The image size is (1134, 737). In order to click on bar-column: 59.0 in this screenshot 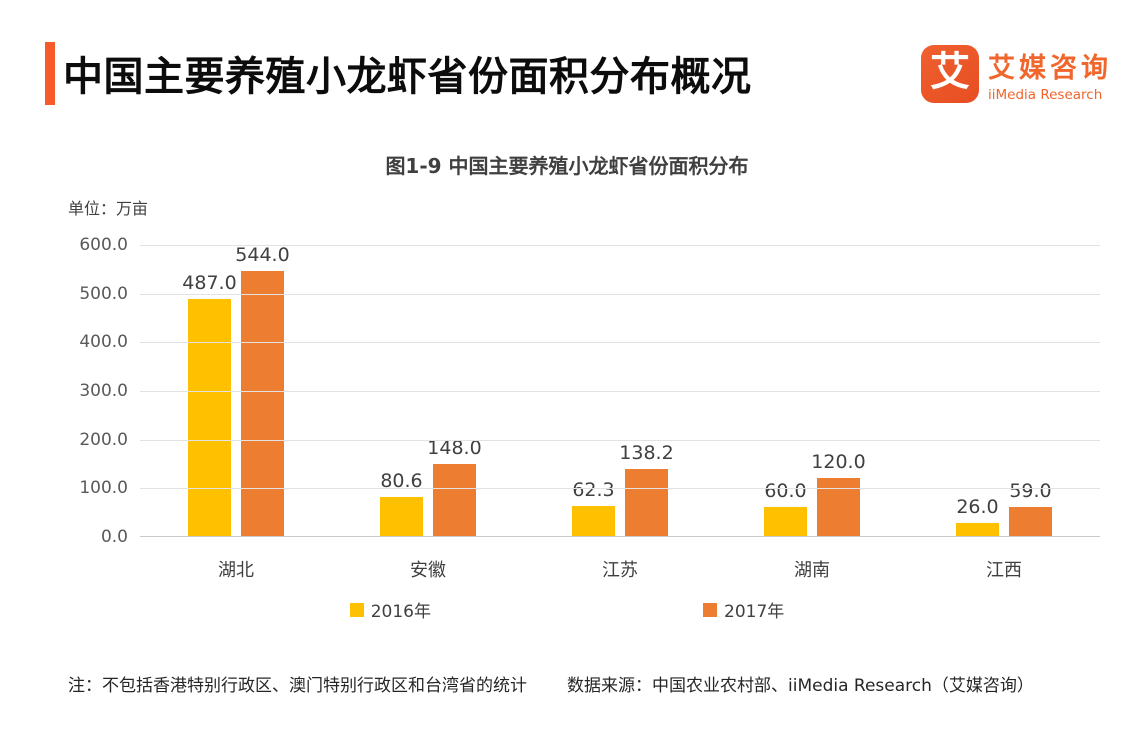, I will do `click(1030, 508)`.